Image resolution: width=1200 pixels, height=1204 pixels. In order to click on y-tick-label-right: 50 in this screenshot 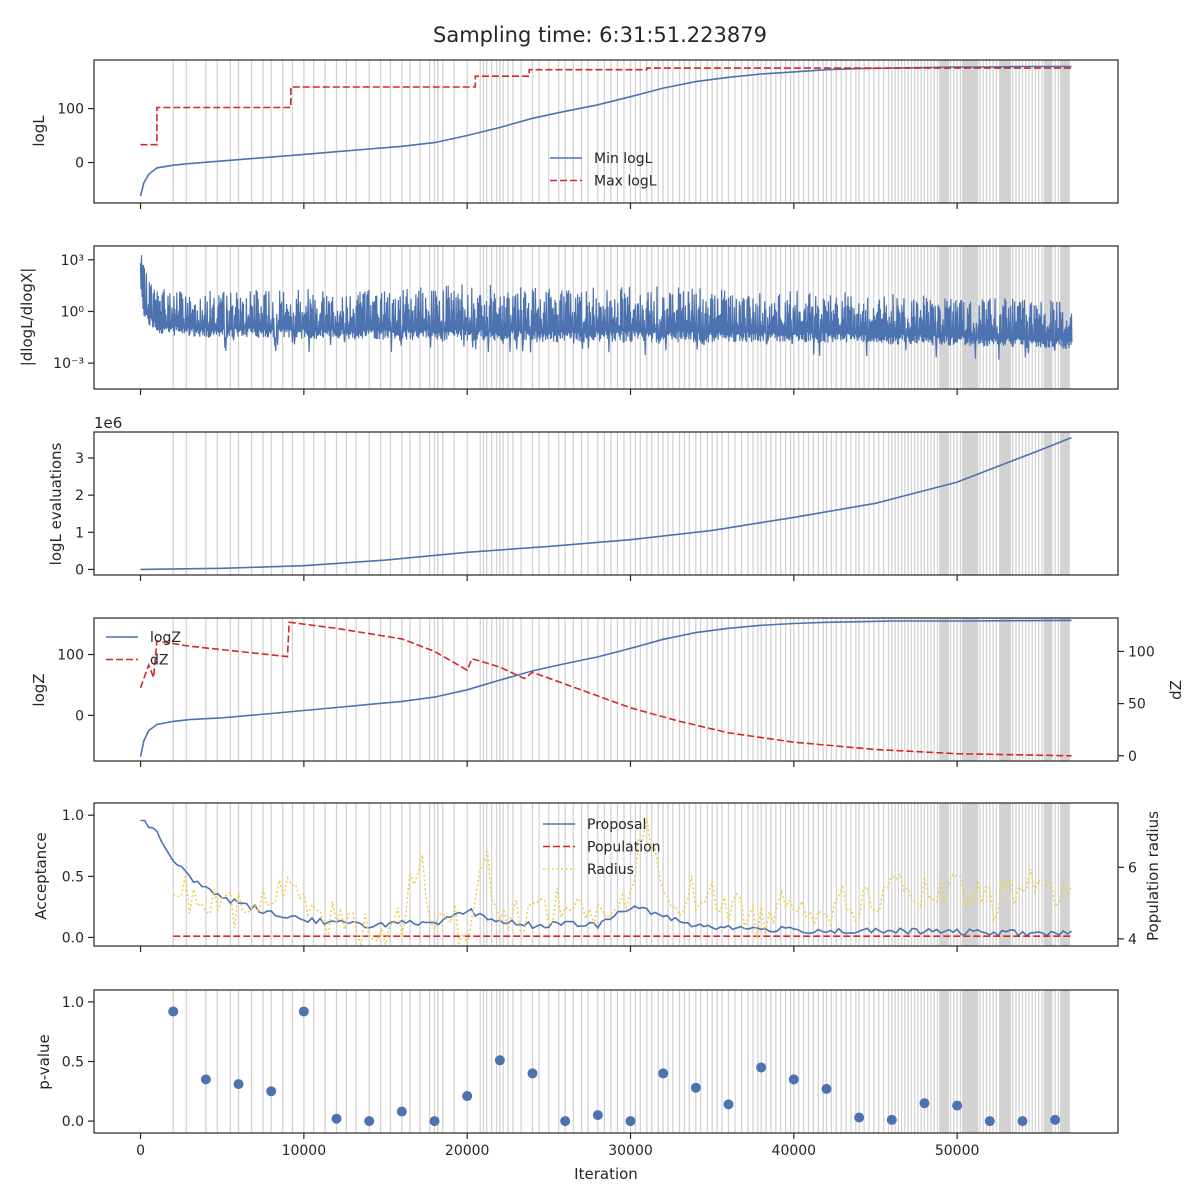, I will do `click(1137, 705)`.